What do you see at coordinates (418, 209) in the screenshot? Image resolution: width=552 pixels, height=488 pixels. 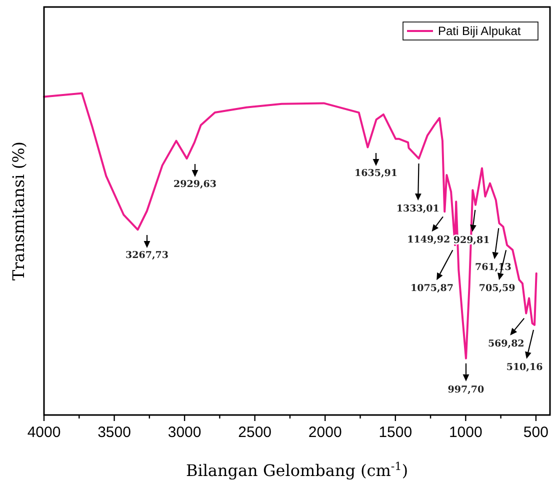 I see `annotation: 1333,01` at bounding box center [418, 209].